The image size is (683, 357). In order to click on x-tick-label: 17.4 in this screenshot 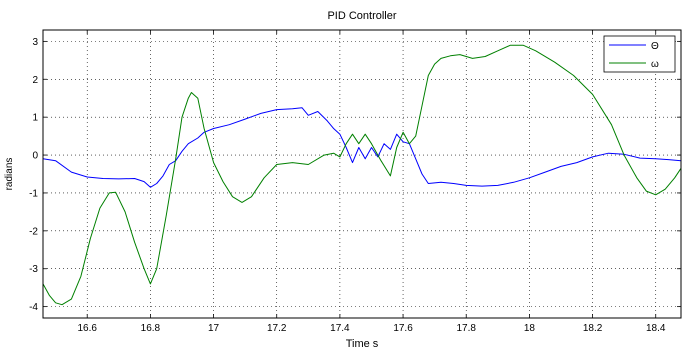, I will do `click(340, 328)`.